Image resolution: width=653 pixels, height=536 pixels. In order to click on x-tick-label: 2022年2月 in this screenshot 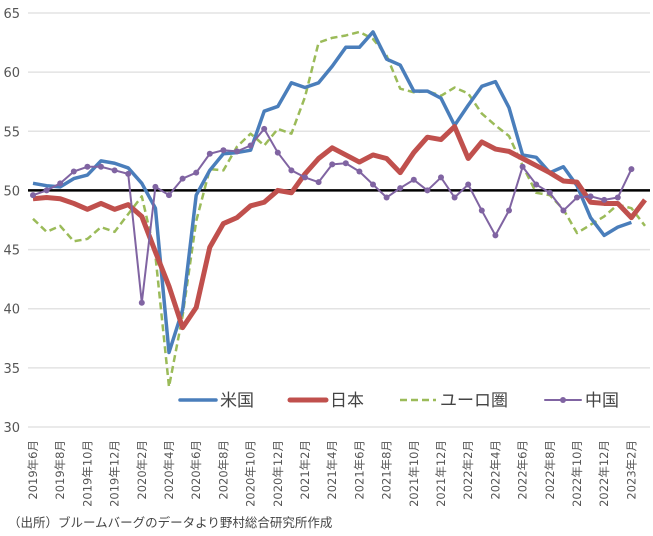, I will do `click(468, 470)`.